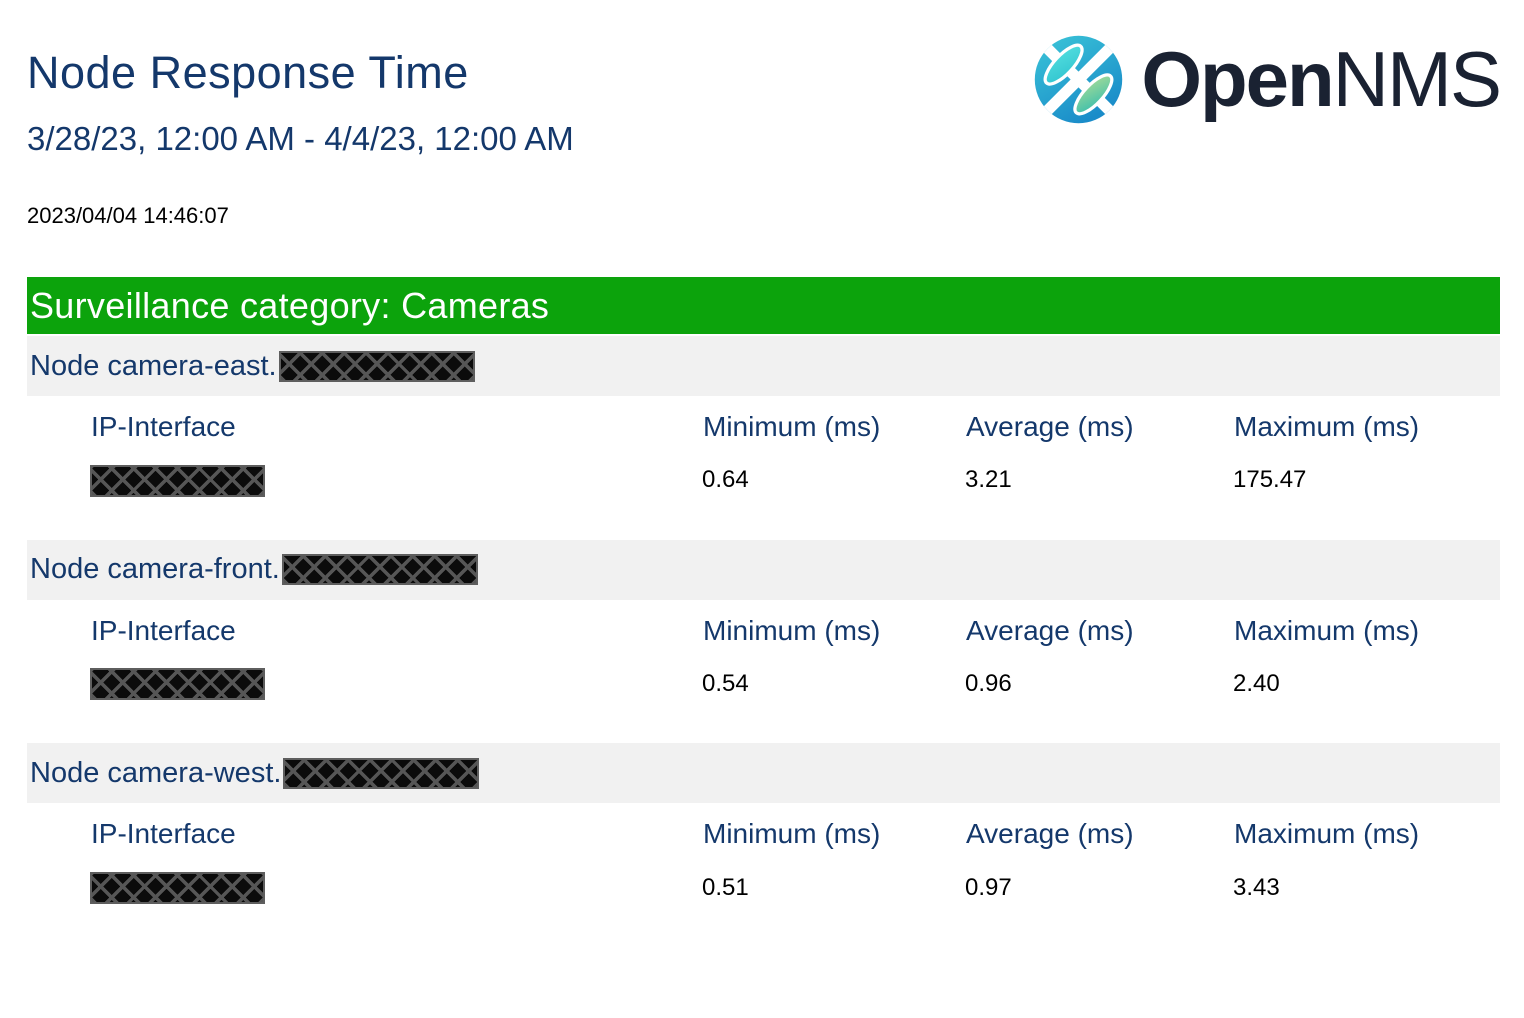 The image size is (1524, 1018). I want to click on opennms-wordmark: OpenNMS, so click(1321, 79).